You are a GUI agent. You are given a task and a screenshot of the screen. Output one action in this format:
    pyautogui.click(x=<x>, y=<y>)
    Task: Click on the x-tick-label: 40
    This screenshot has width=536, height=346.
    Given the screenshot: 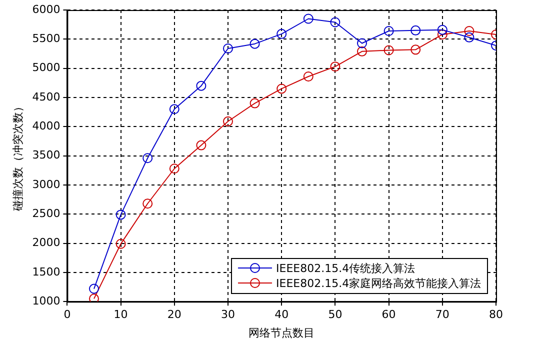 What is the action you would take?
    pyautogui.click(x=281, y=315)
    